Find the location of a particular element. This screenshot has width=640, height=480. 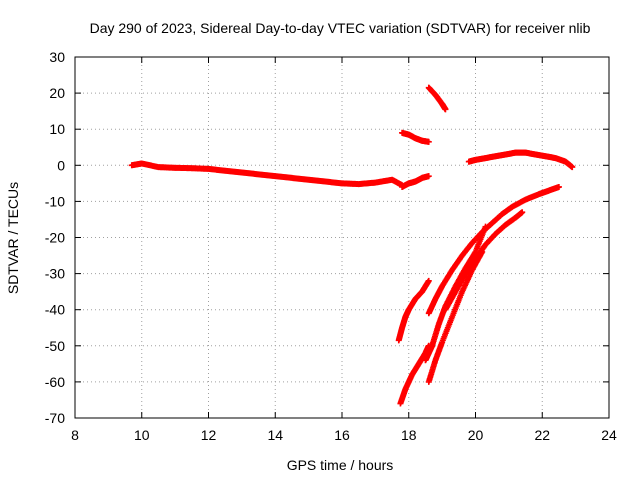

x-tick-label: 10 is located at coordinates (142, 435).